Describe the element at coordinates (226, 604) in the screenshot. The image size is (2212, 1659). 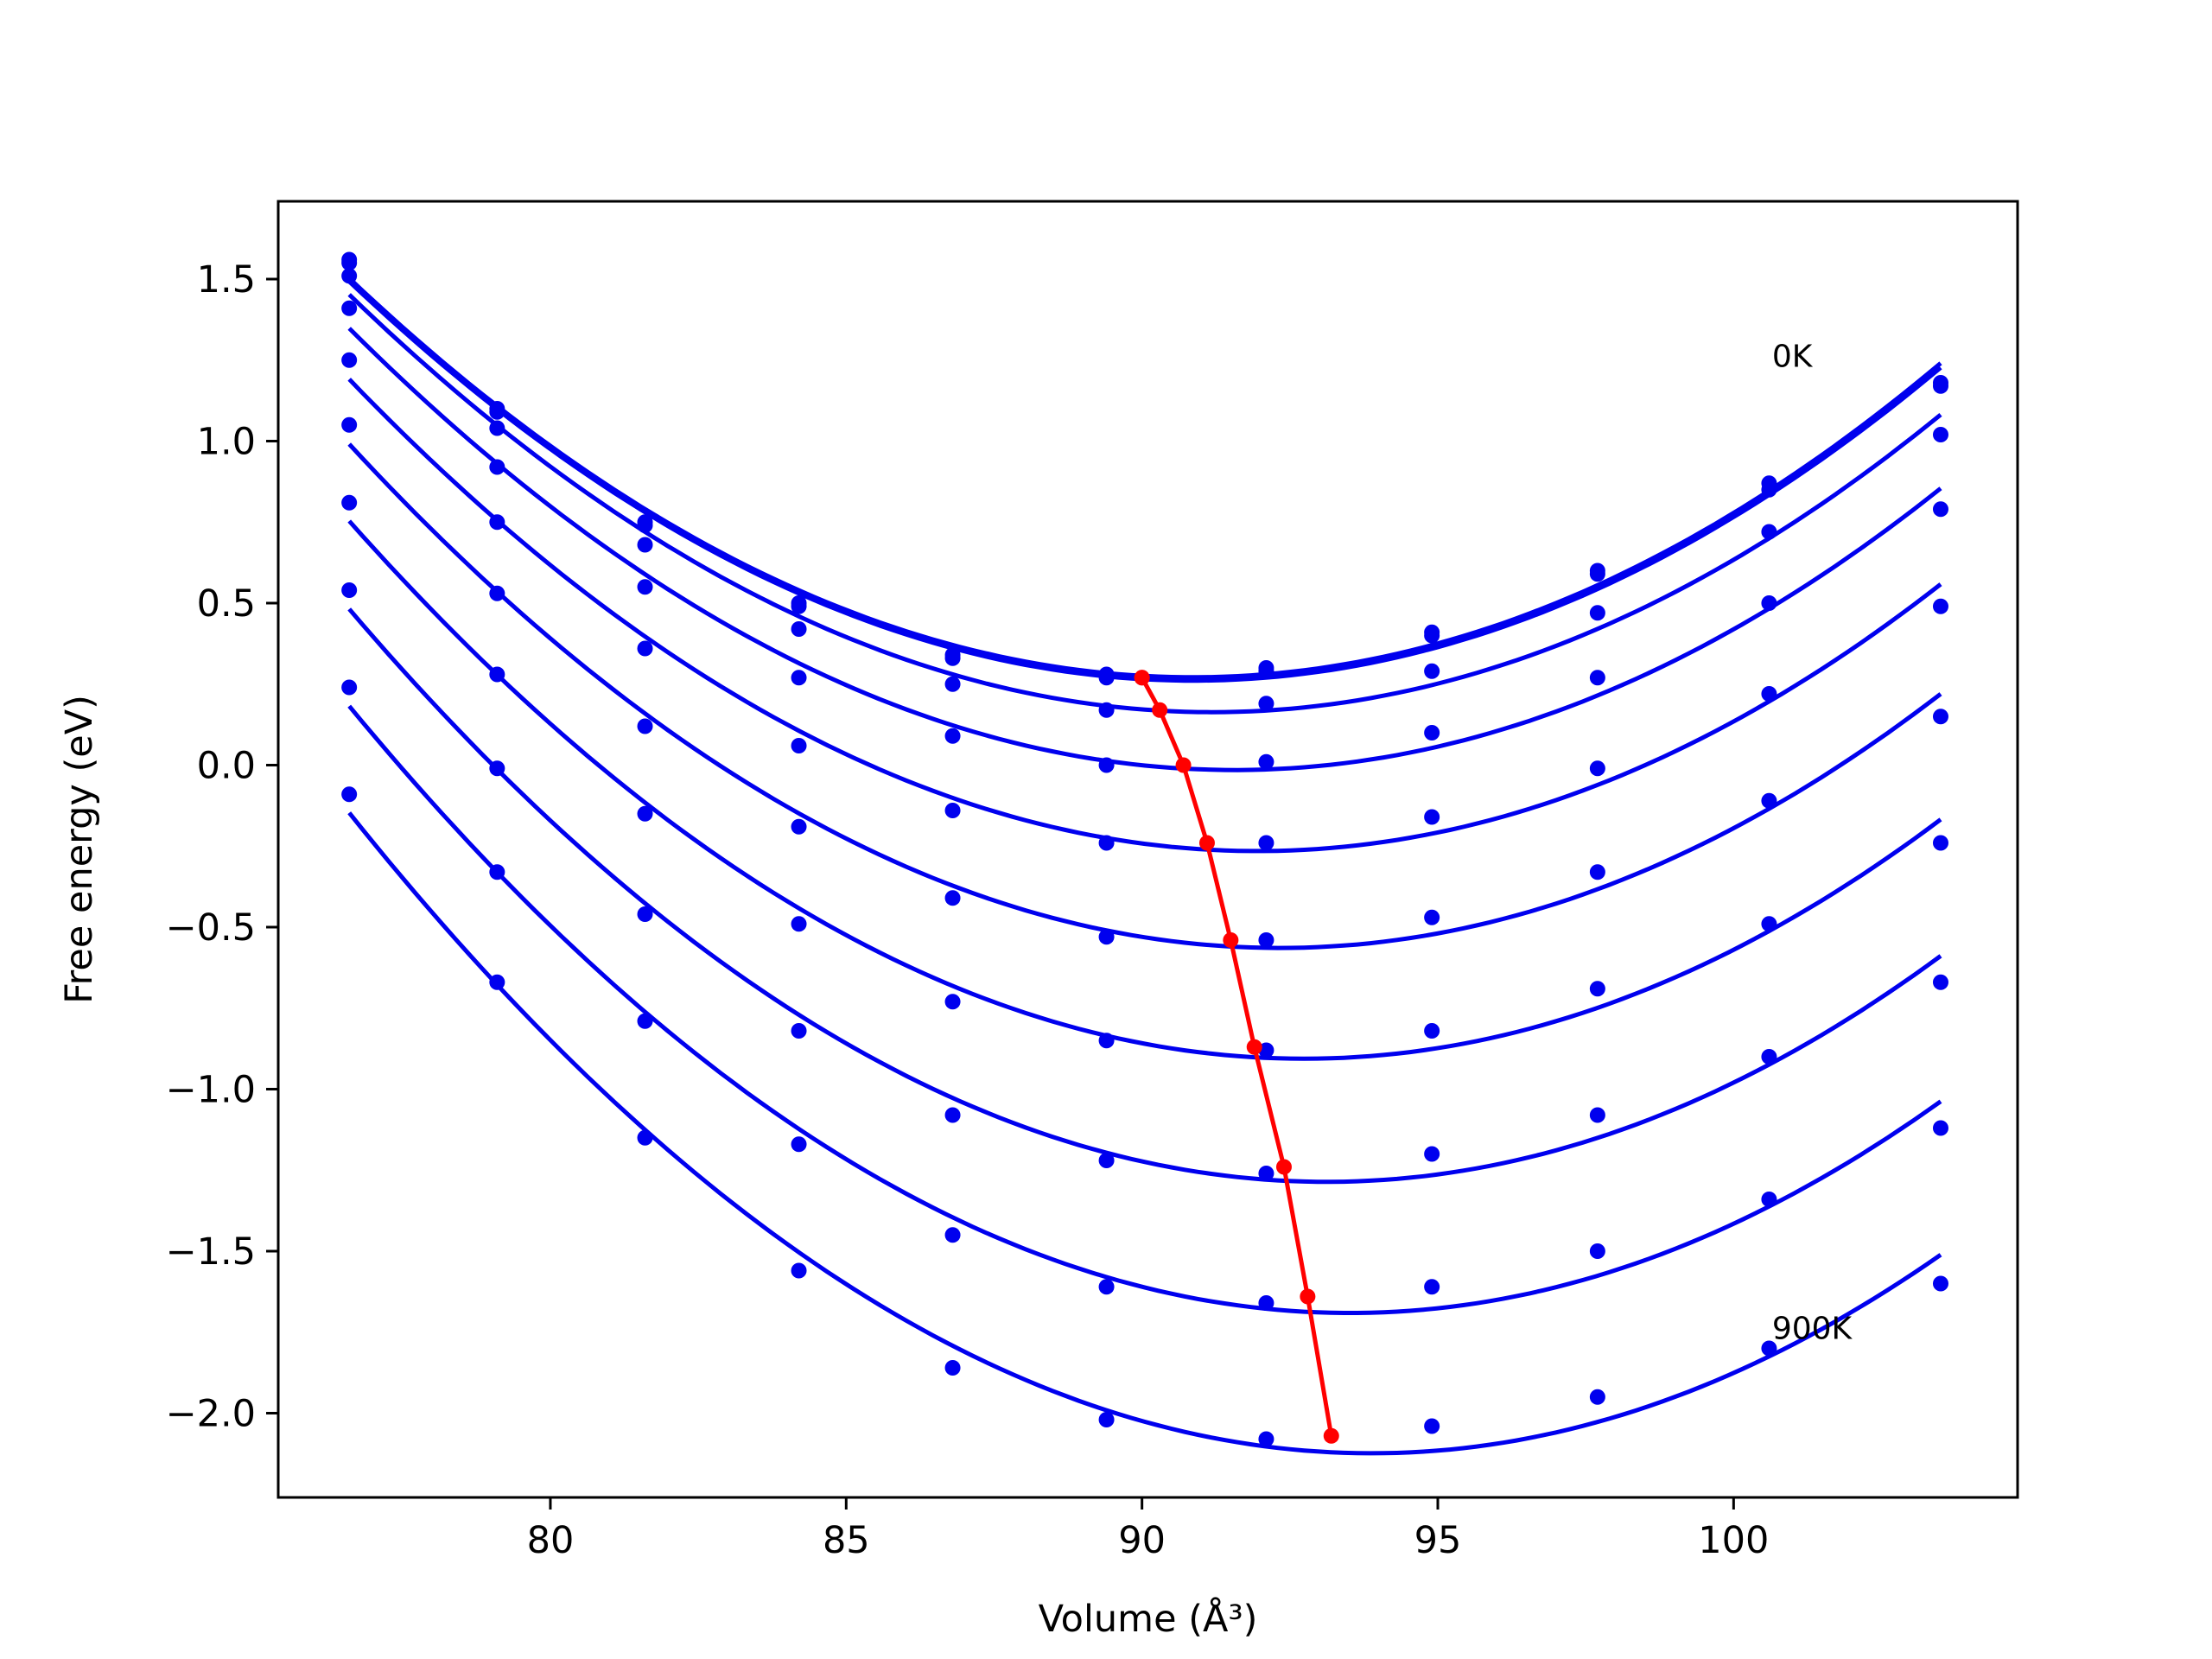
I see `y-tick-label: 0.5` at that location.